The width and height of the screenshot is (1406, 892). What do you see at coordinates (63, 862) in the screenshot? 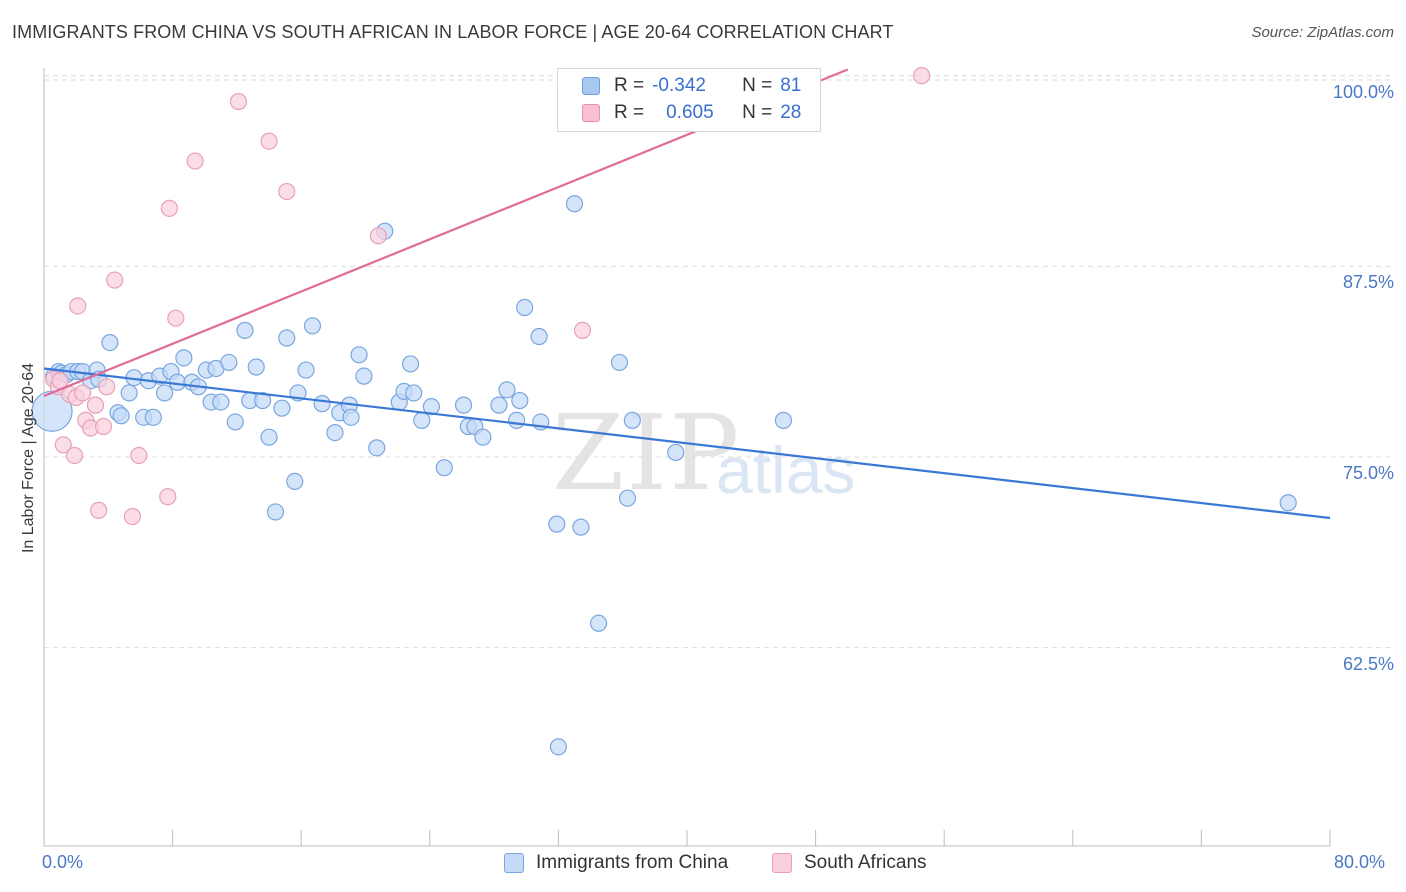
I see `x-tick-label-min: 0.0%` at bounding box center [63, 862].